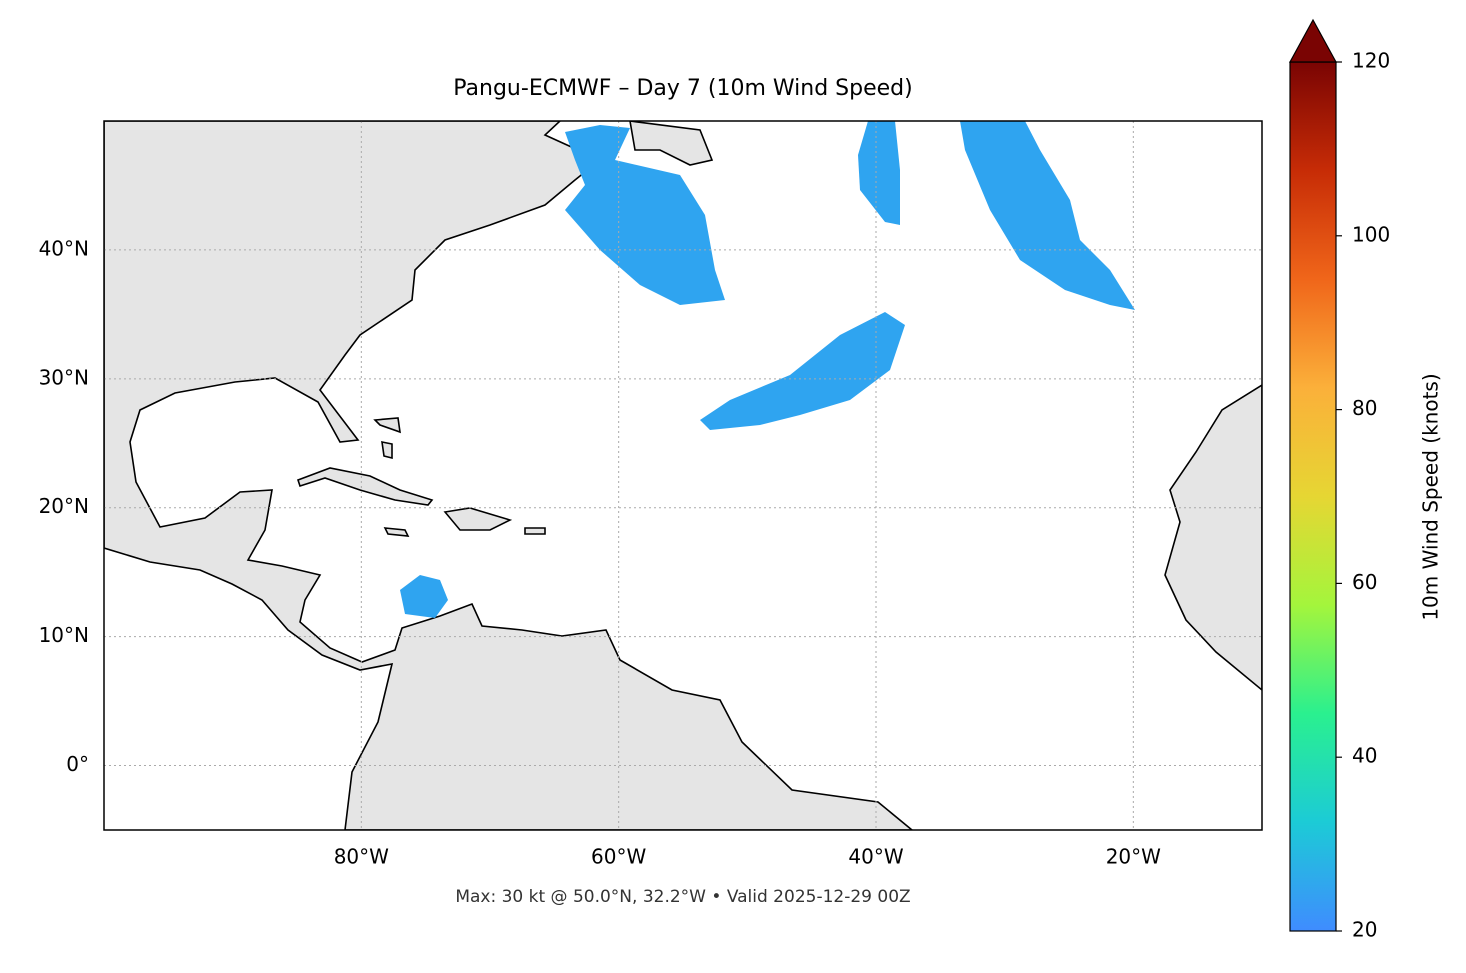 The width and height of the screenshot is (1466, 973). I want to click on africa, so click(1213, 538).